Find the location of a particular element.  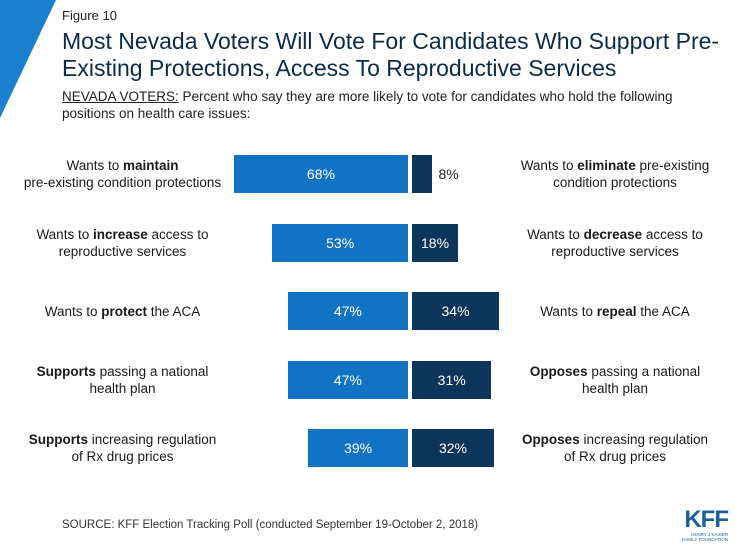

right-label-post: of Rx drug prices is located at coordinates (615, 456).